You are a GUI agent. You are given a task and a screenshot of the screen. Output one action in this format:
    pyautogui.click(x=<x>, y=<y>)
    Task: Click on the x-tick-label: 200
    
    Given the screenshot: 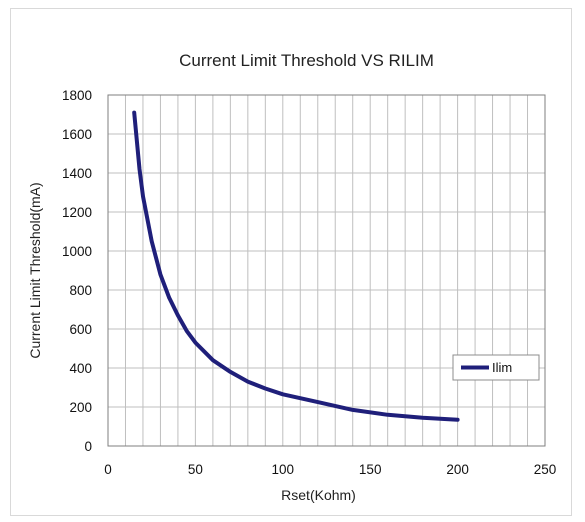 What is the action you would take?
    pyautogui.click(x=457, y=469)
    